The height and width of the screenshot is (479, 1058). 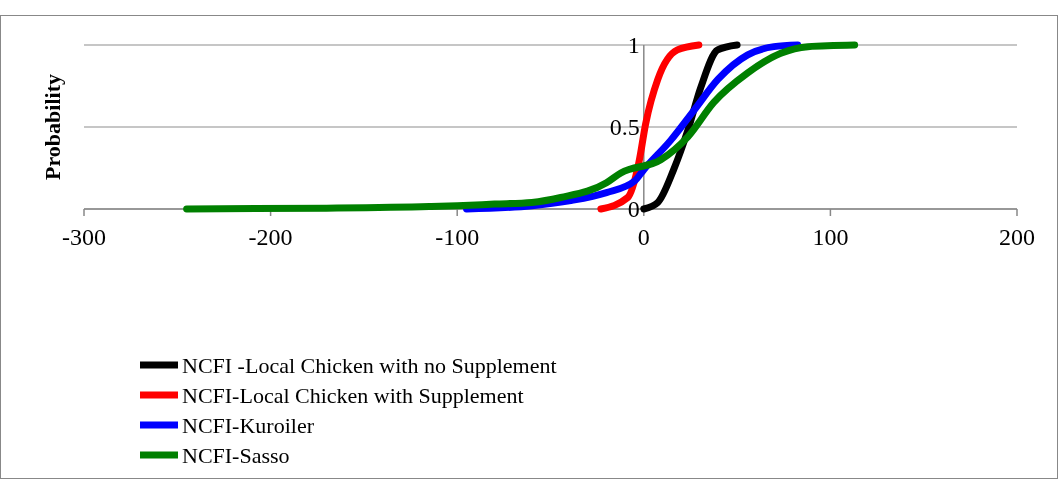 I want to click on y-tick-label: 0, so click(x=633, y=209).